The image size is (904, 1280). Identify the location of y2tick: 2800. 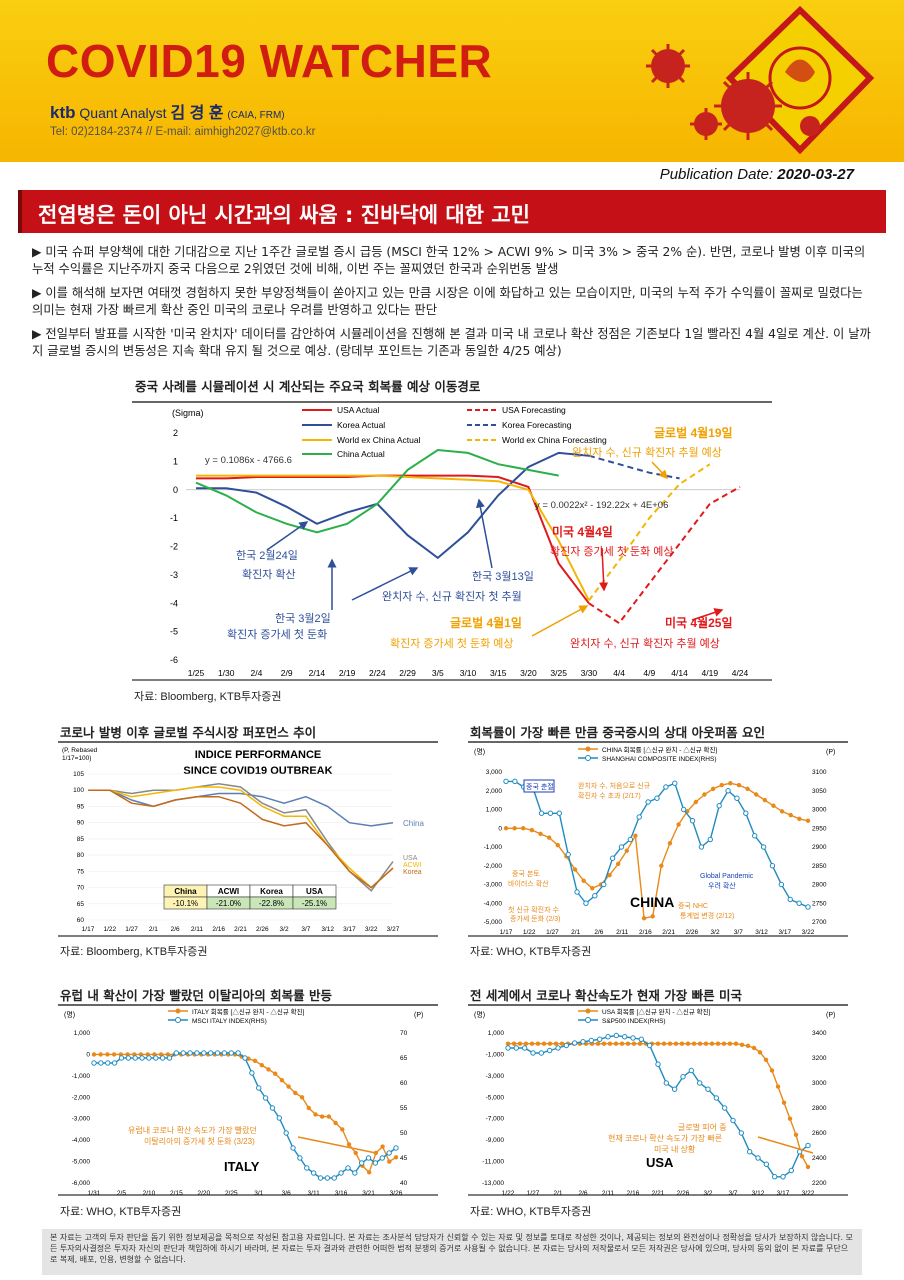
(819, 1108).